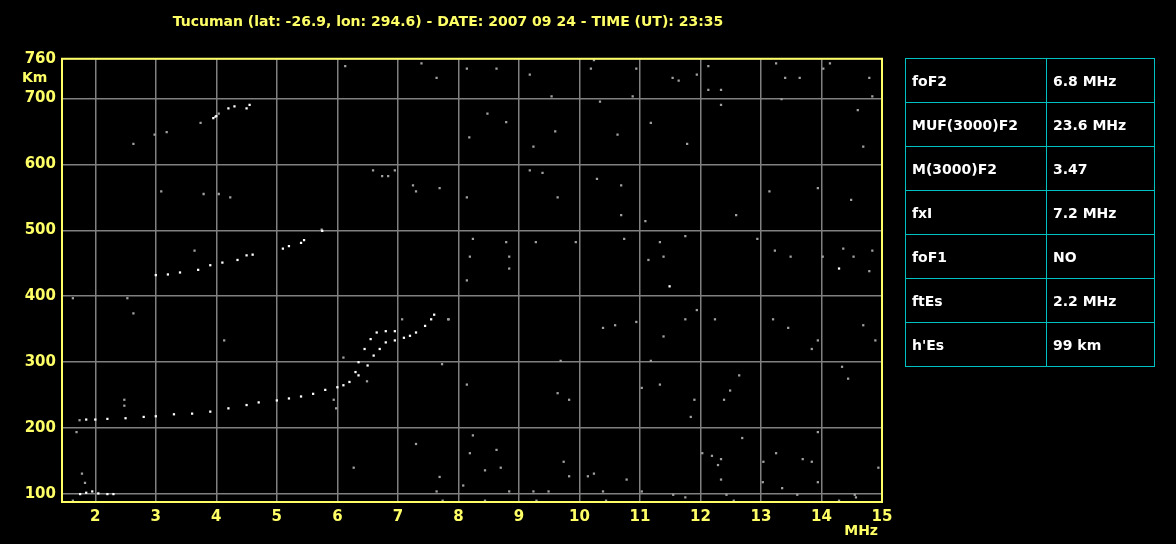 Image resolution: width=1176 pixels, height=544 pixels. I want to click on y-tick-label: 760, so click(40, 57).